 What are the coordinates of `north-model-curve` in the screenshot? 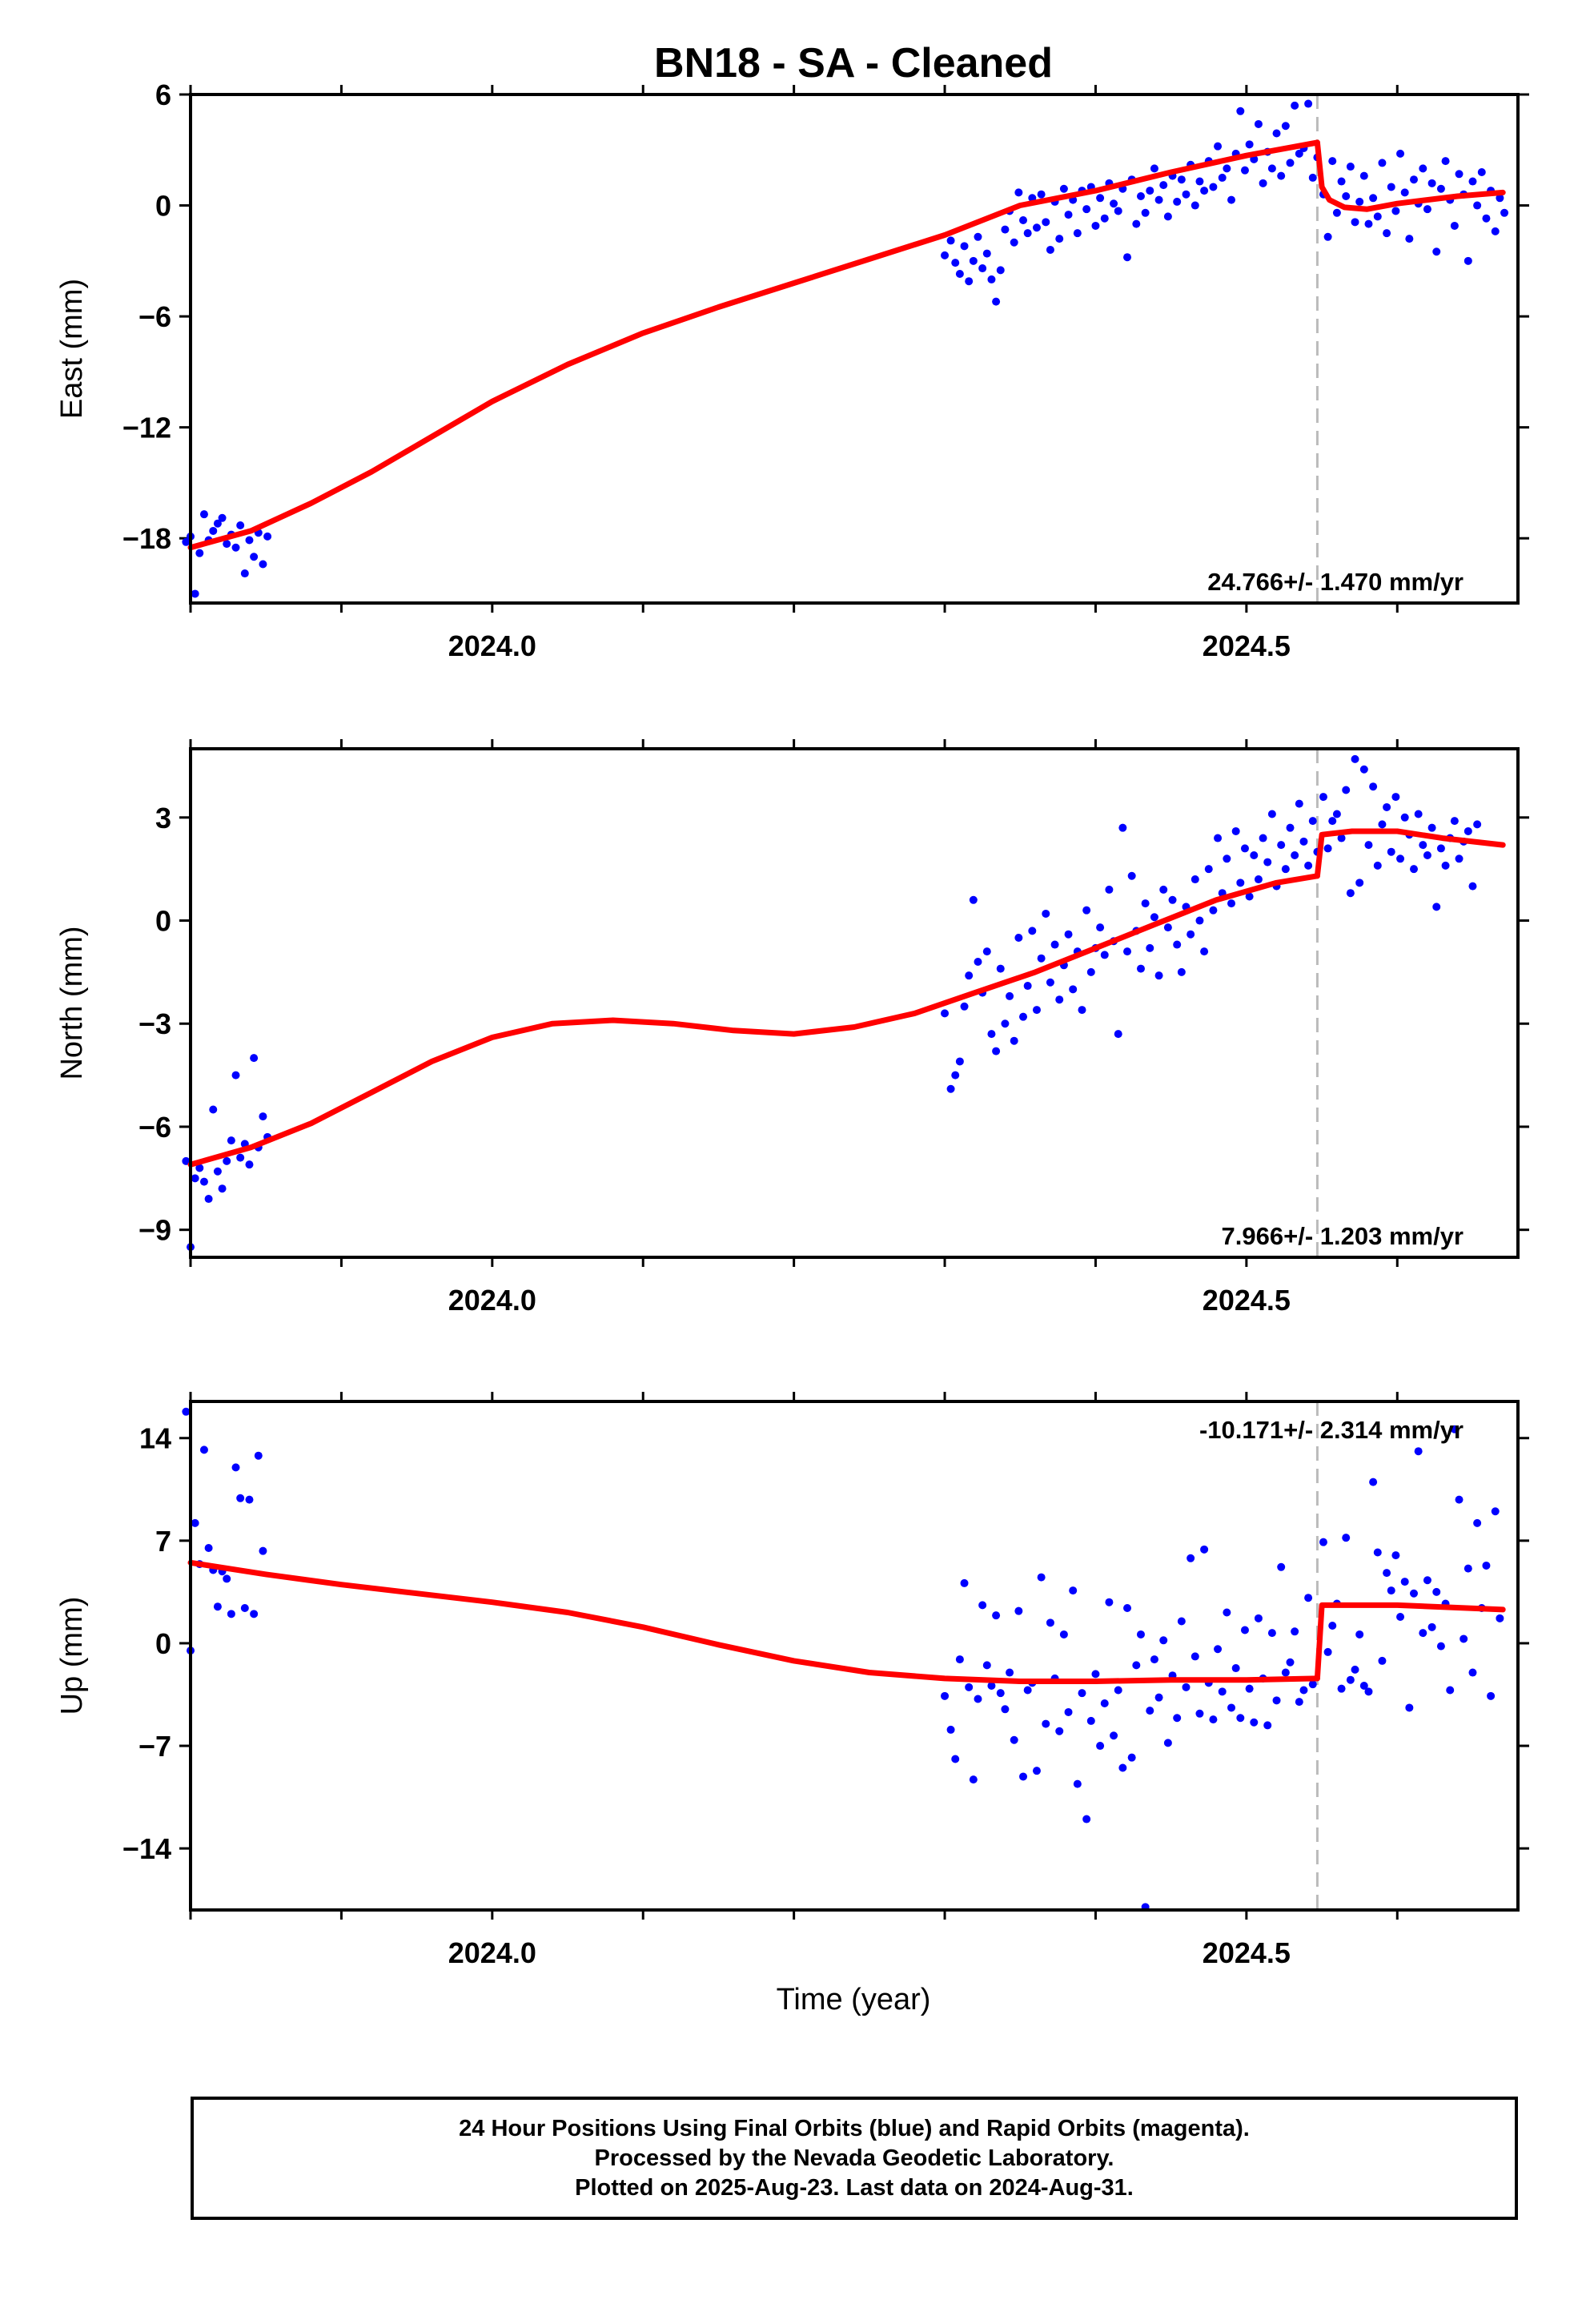 It's located at (753, 1020).